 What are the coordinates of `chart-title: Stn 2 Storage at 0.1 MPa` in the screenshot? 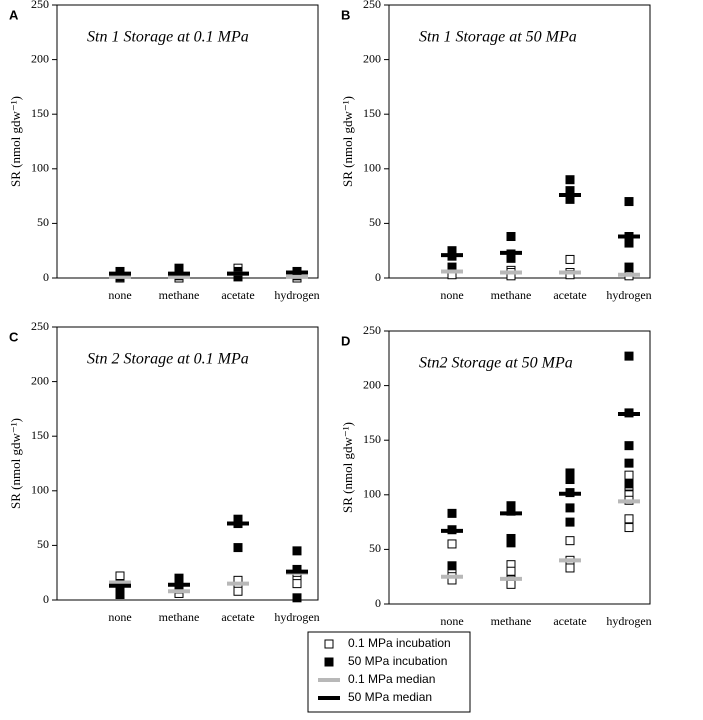 It's located at (168, 359).